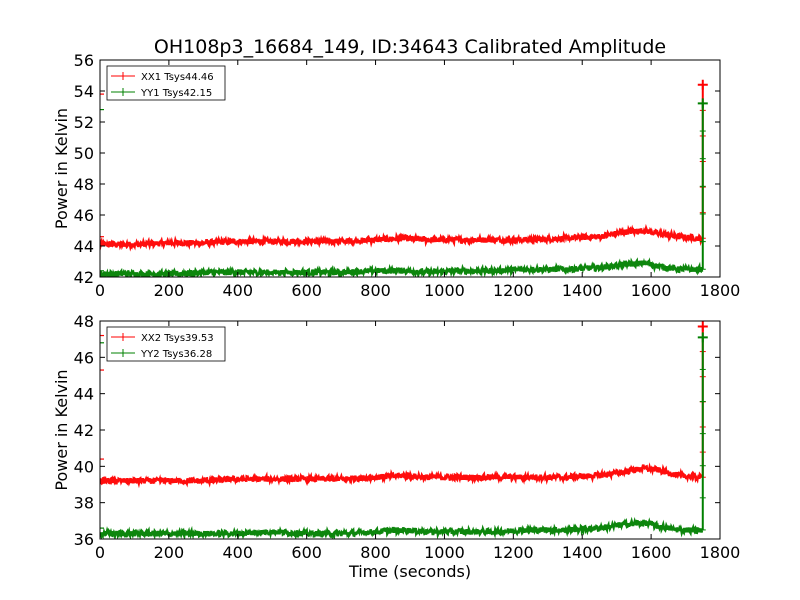  I want to click on legend-label: XX2 Tsys39.53, so click(177, 338).